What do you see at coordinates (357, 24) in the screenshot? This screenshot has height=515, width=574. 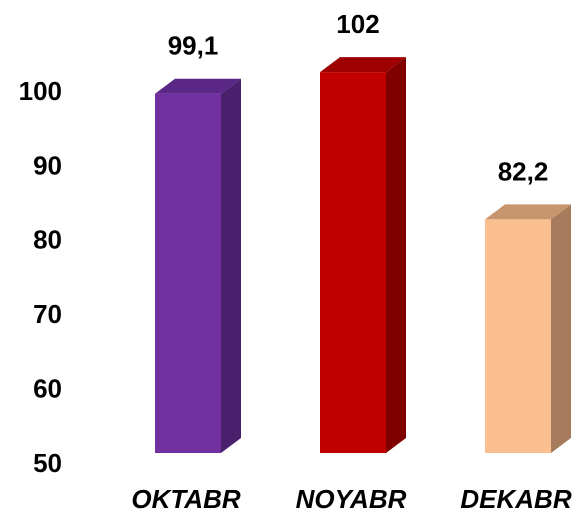 I see `value-label: 102` at bounding box center [357, 24].